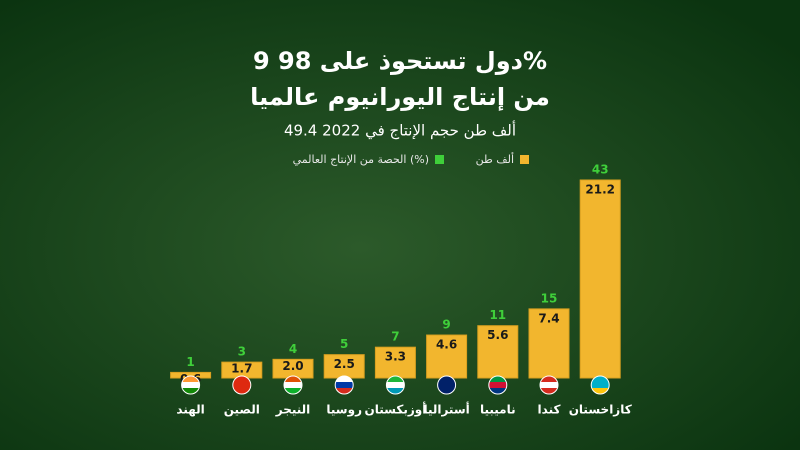 The height and width of the screenshot is (450, 800). I want to click on x-tick-label: كازاخستان, so click(600, 410).